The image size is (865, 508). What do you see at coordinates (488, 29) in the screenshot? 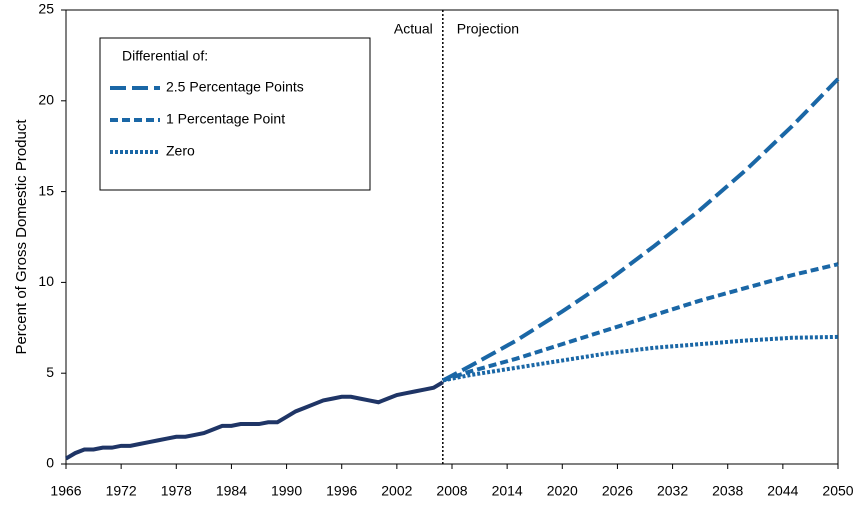
I see `annotation: Projection` at bounding box center [488, 29].